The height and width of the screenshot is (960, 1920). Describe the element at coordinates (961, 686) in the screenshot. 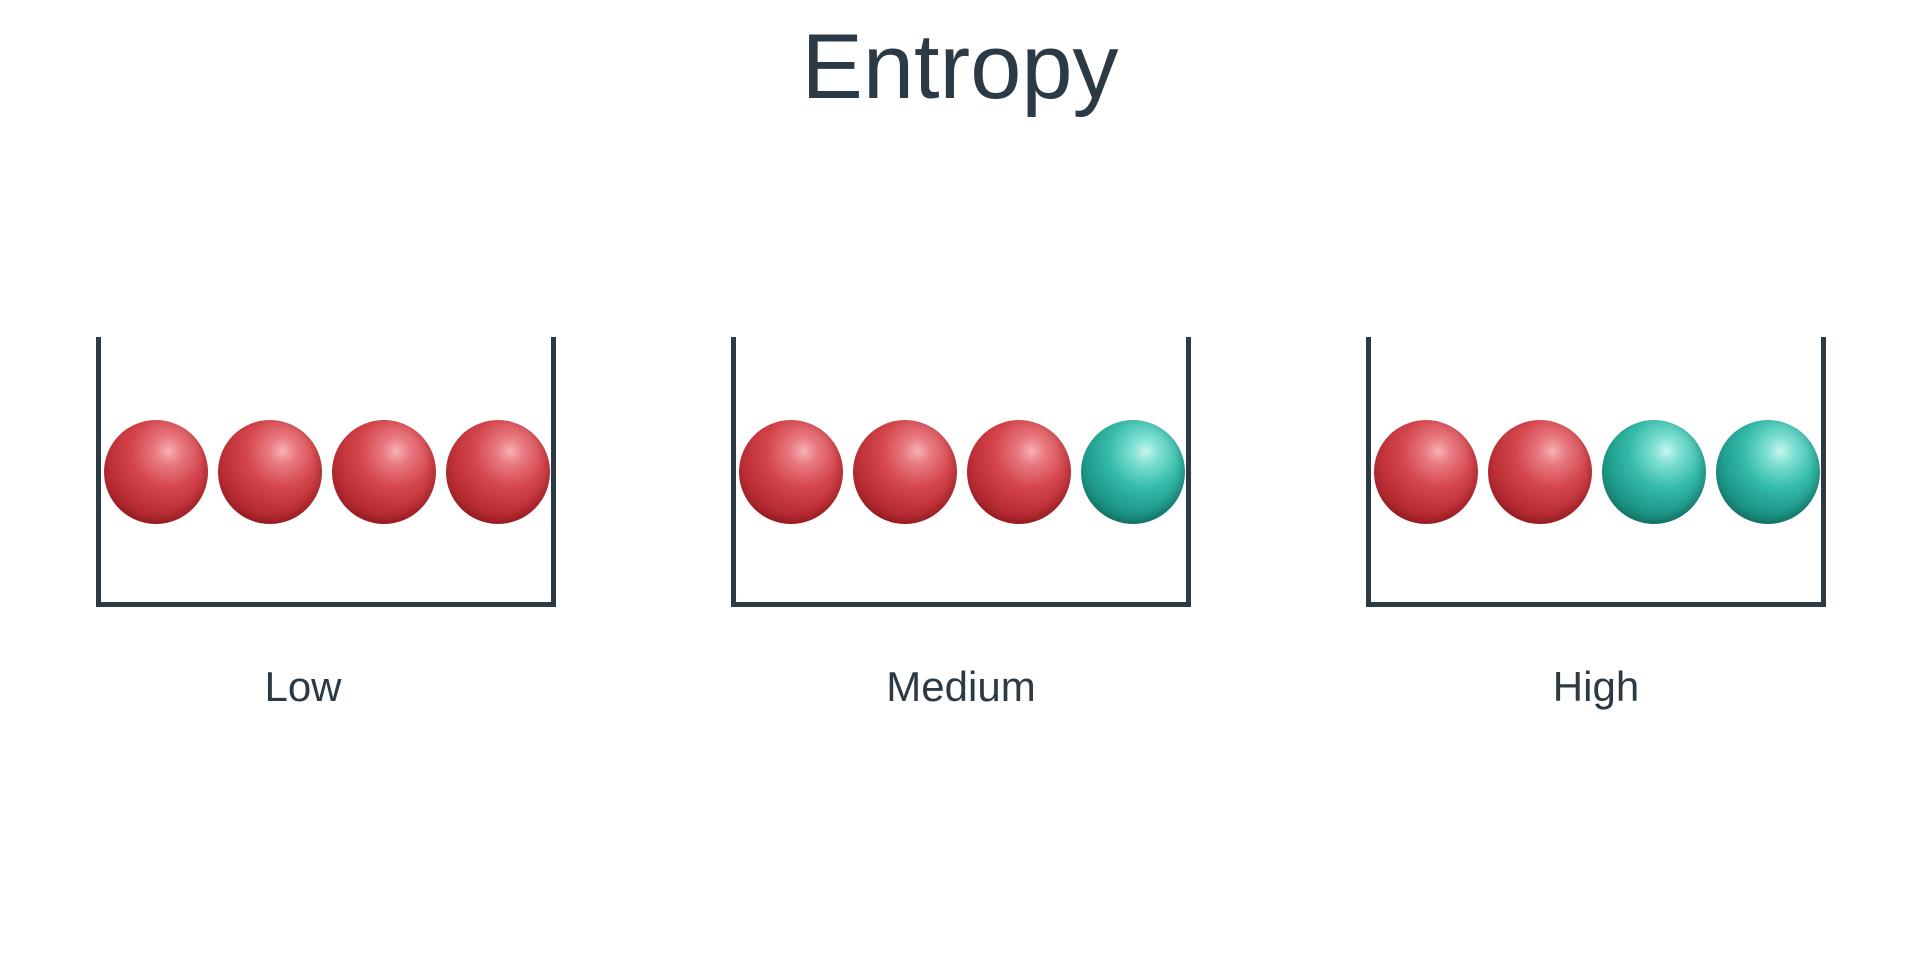

I see `panel-label: Medium` at that location.